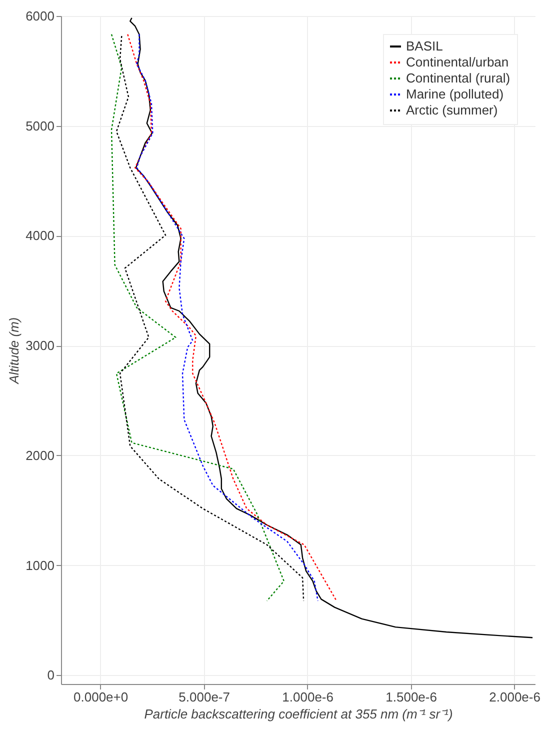 This screenshot has height=729, width=551. What do you see at coordinates (40, 346) in the screenshot?
I see `y-tick-label: 3000` at bounding box center [40, 346].